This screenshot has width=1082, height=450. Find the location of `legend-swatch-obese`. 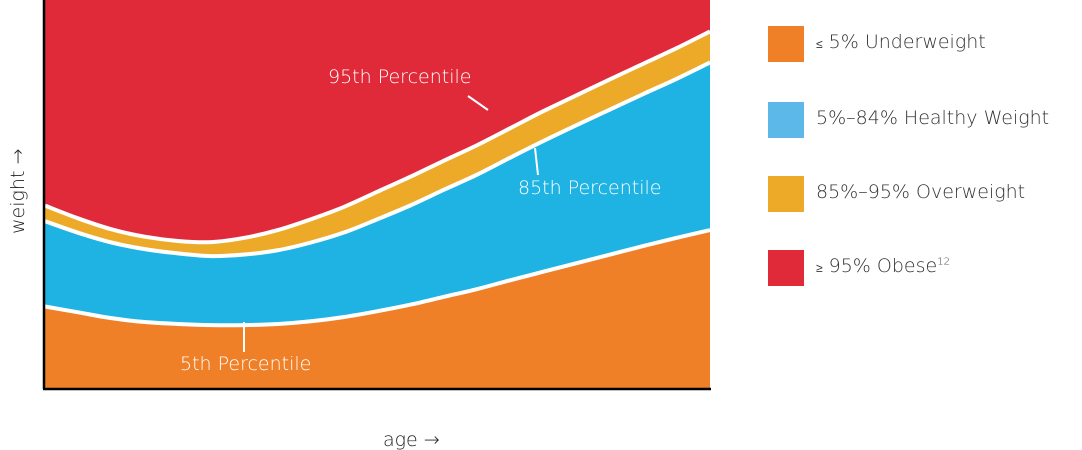

legend-swatch-obese is located at coordinates (786, 268).